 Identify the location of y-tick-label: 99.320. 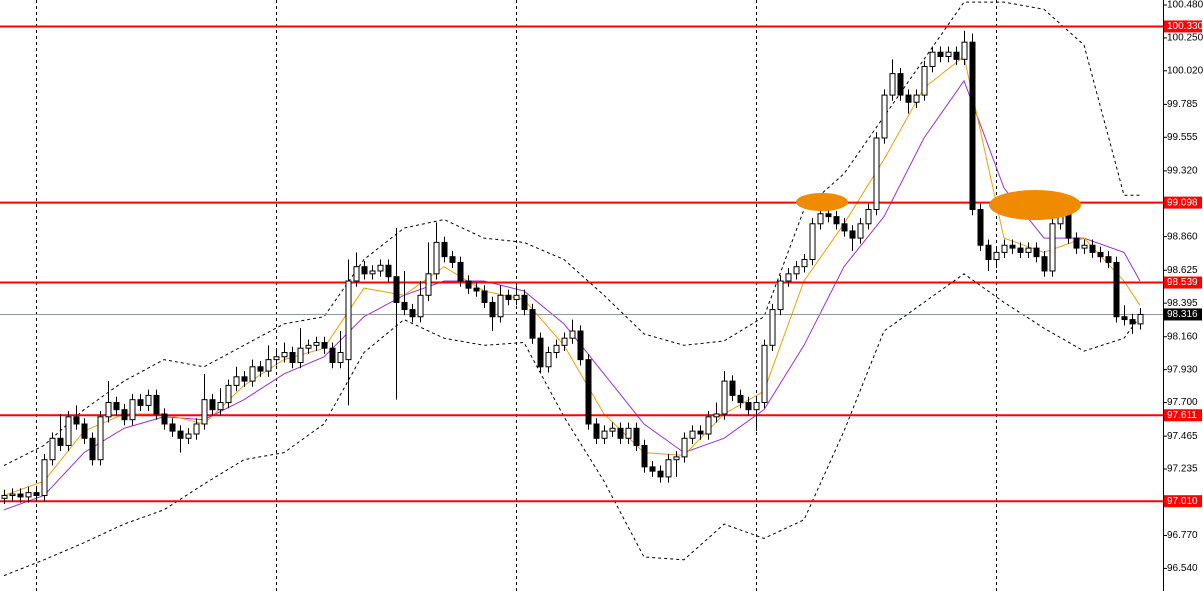
(1182, 171).